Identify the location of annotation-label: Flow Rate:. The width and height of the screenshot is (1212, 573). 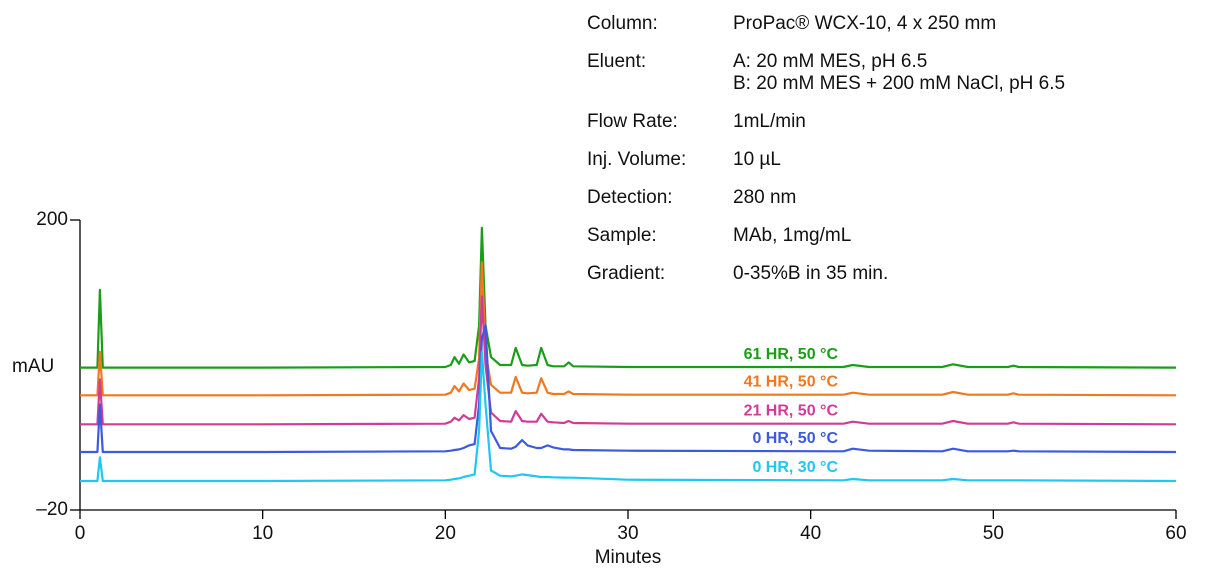
(632, 121).